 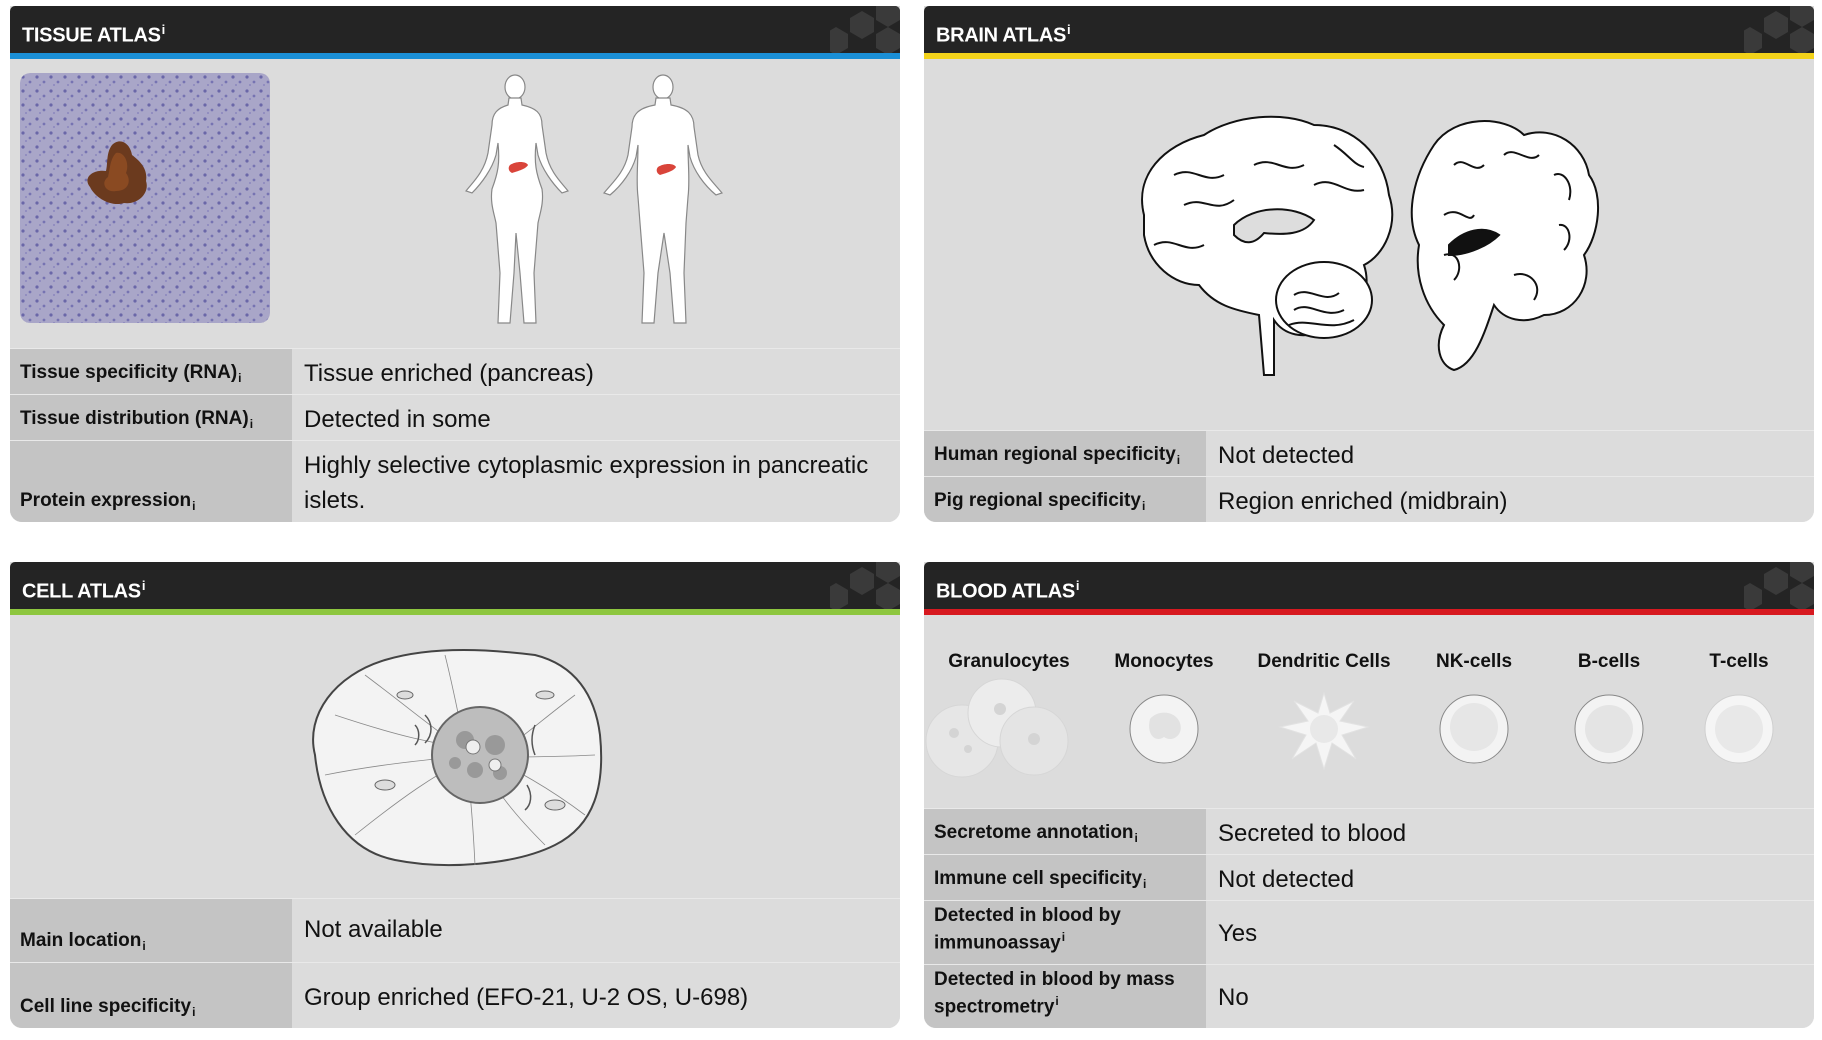 I want to click on table-row: Main location i Not available, so click(x=455, y=930).